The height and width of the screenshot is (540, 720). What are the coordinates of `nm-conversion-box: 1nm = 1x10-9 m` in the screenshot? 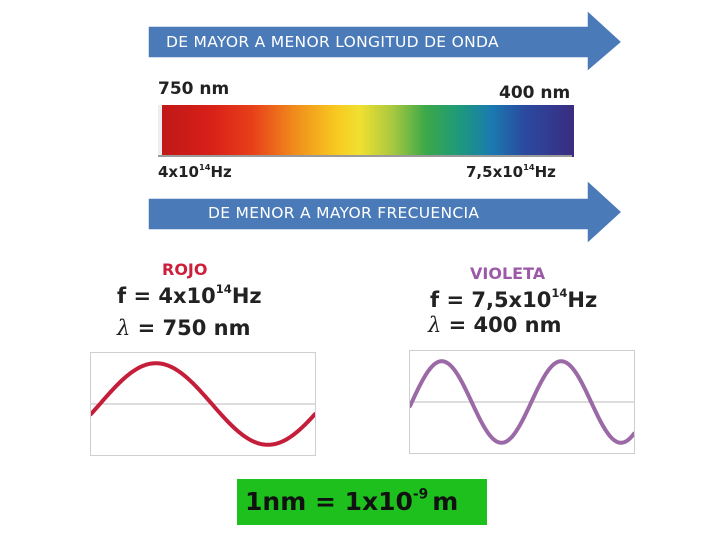 It's located at (362, 502).